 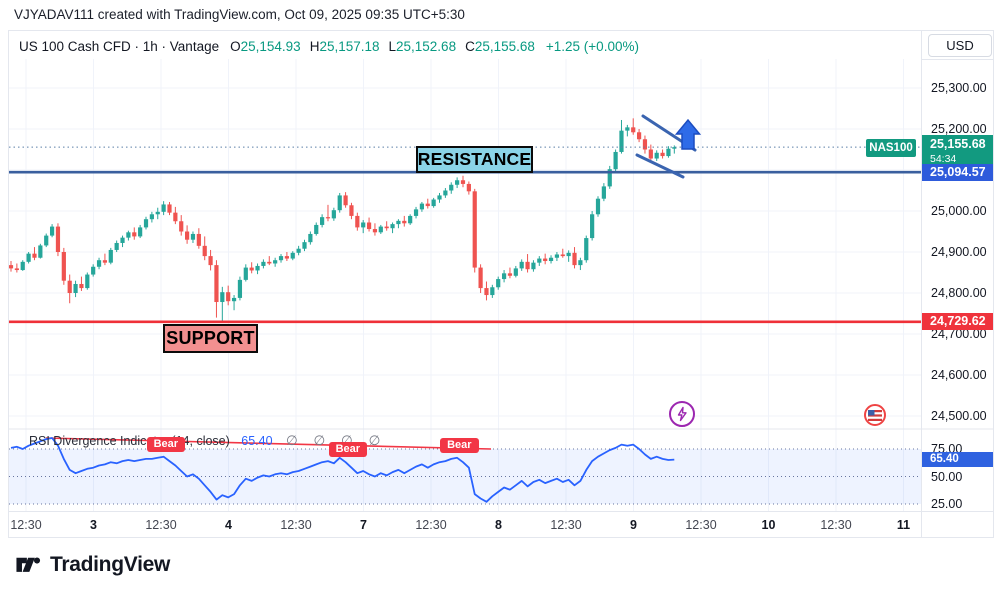 What do you see at coordinates (119, 46) in the screenshot?
I see `symbol-title: US 100 Cash CFD · 1h · Vantage` at bounding box center [119, 46].